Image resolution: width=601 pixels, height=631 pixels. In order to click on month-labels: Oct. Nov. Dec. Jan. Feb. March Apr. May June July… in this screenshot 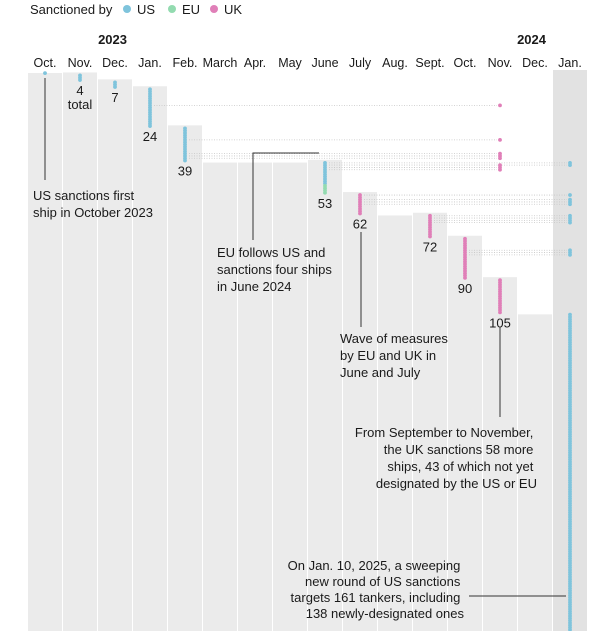, I will do `click(308, 63)`.